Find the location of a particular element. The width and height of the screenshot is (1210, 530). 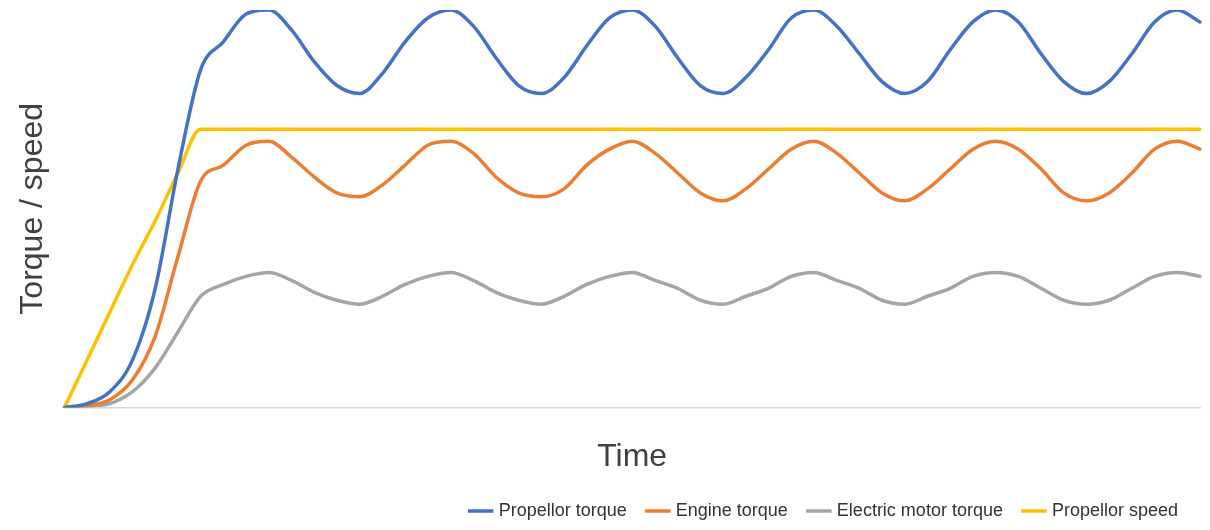

y-axis-title: Torque / speed is located at coordinates (31, 208).